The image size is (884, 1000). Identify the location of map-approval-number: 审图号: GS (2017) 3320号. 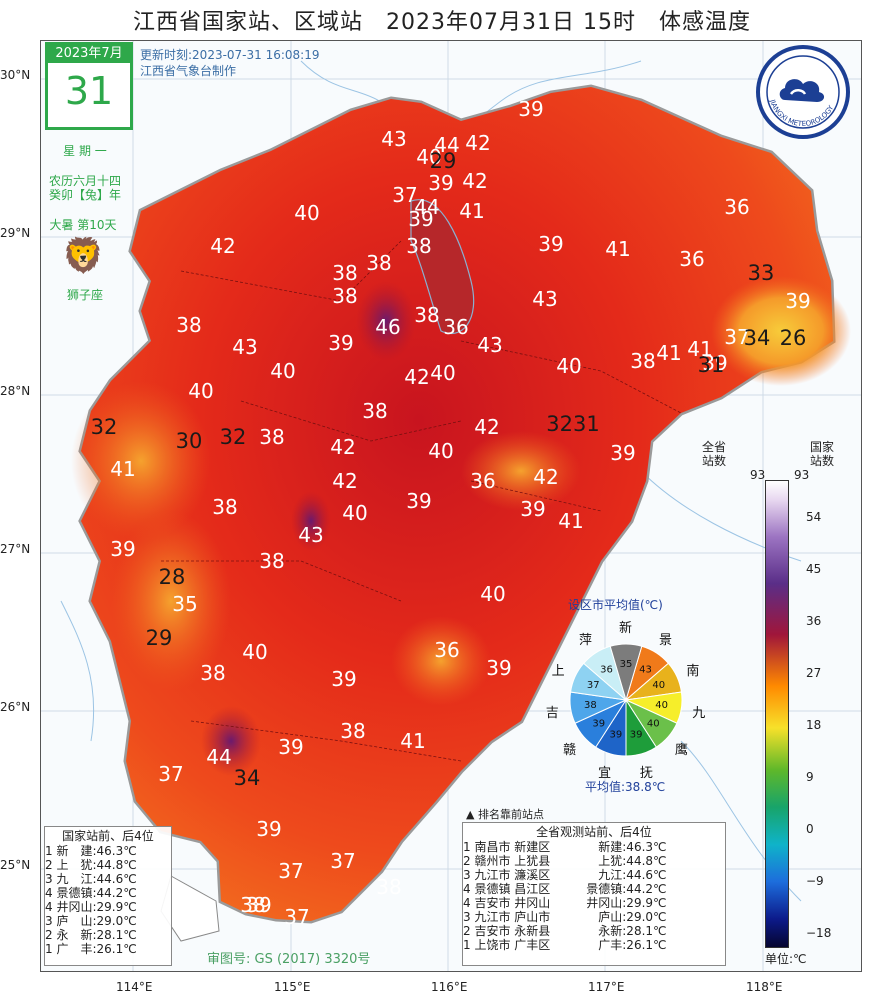
(289, 959).